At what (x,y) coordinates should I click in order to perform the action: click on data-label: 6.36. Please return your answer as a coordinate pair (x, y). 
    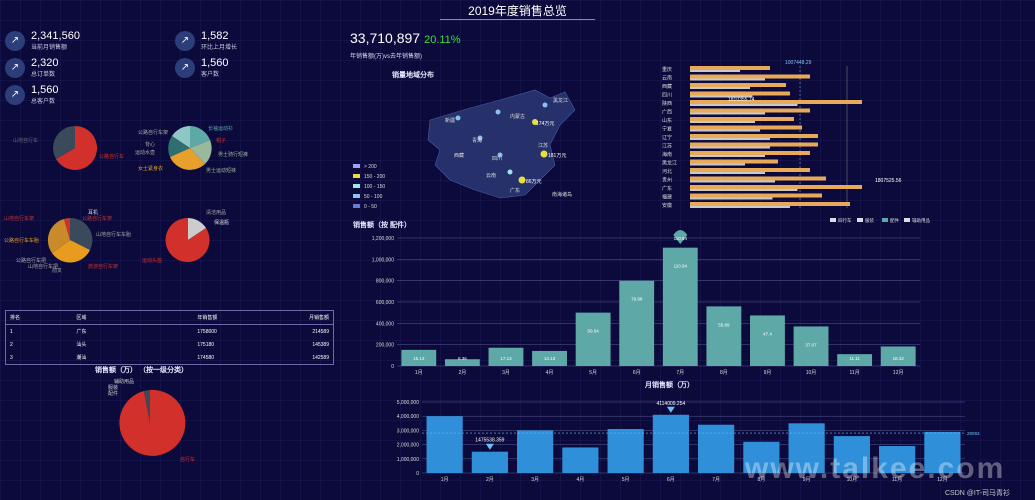
    Looking at the image, I should click on (462, 358).